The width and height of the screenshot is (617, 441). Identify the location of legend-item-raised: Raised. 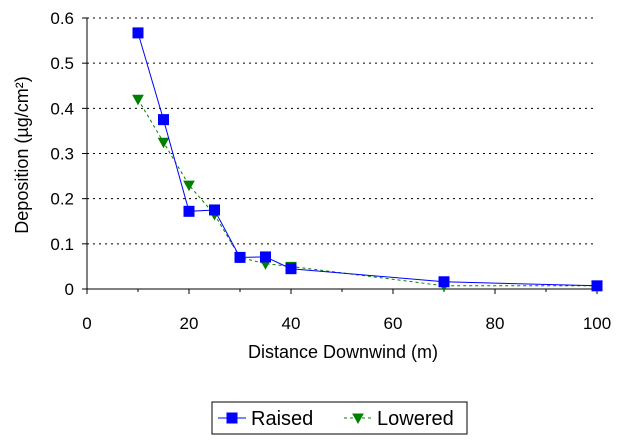
(265, 419).